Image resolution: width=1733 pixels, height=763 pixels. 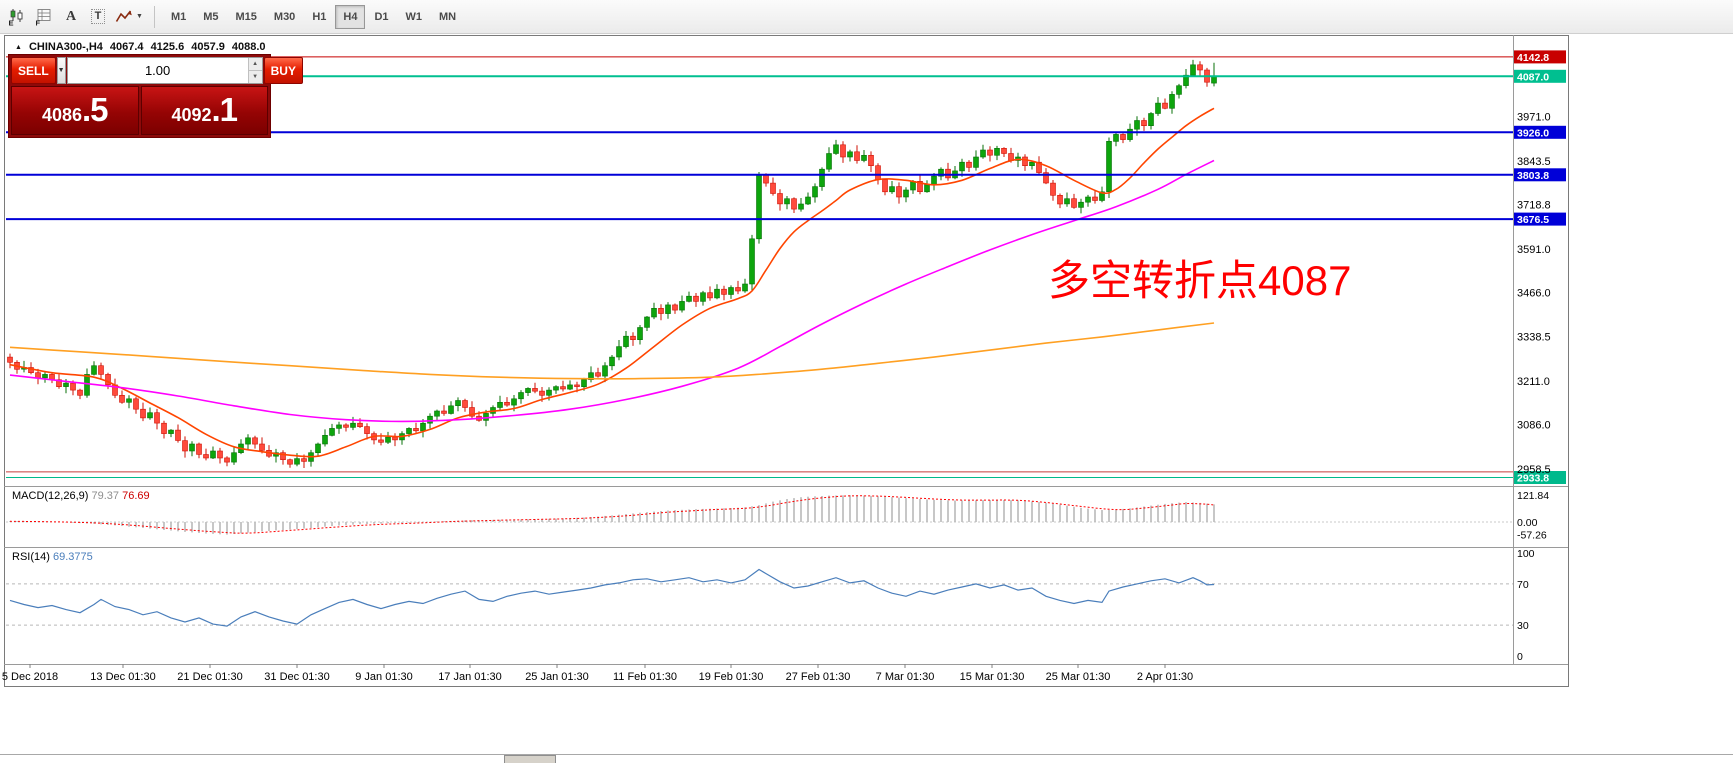 What do you see at coordinates (44, 17) in the screenshot?
I see `quote-list-tool-button: F` at bounding box center [44, 17].